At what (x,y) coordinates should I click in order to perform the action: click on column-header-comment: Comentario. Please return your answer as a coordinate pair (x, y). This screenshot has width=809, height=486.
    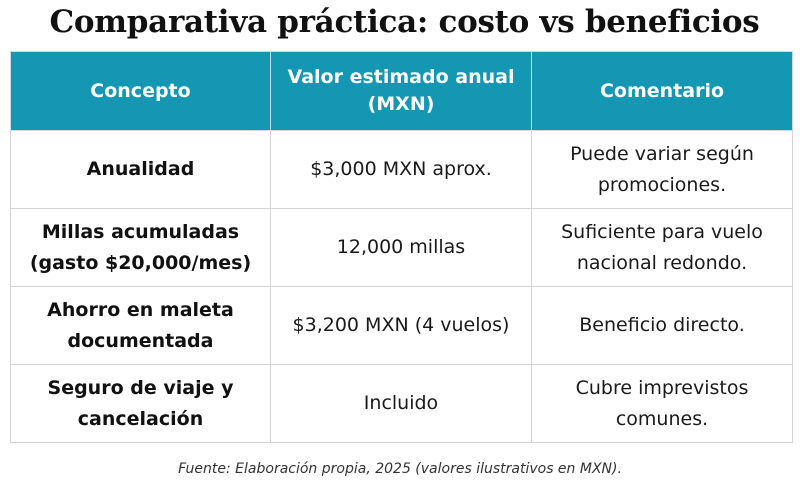
    Looking at the image, I should click on (662, 91).